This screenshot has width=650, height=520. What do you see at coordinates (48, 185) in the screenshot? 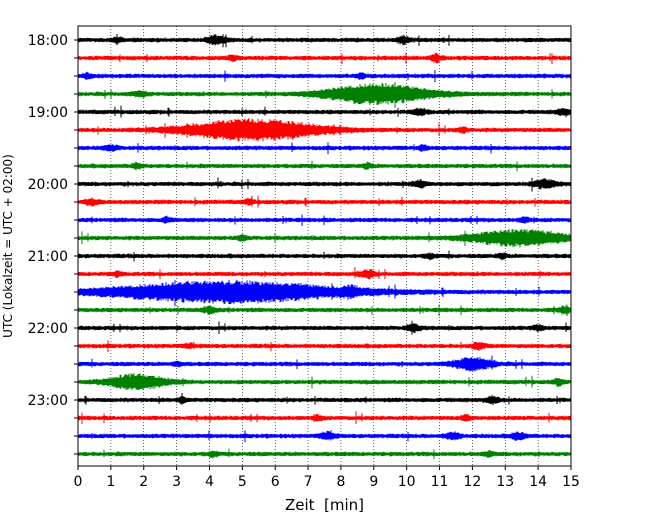
I see `y-tick-label: 20:00` at bounding box center [48, 185].